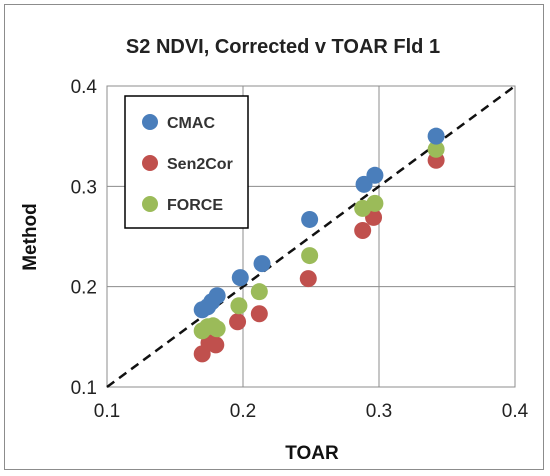  I want to click on y-tick-label: 0.3, so click(84, 187).